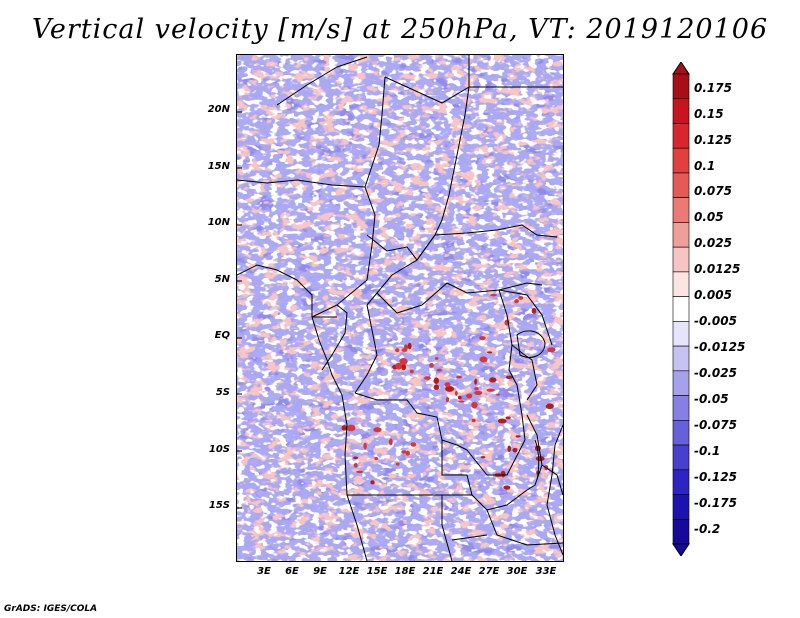  I want to click on colorbar-label-015: 0.15, so click(709, 114).